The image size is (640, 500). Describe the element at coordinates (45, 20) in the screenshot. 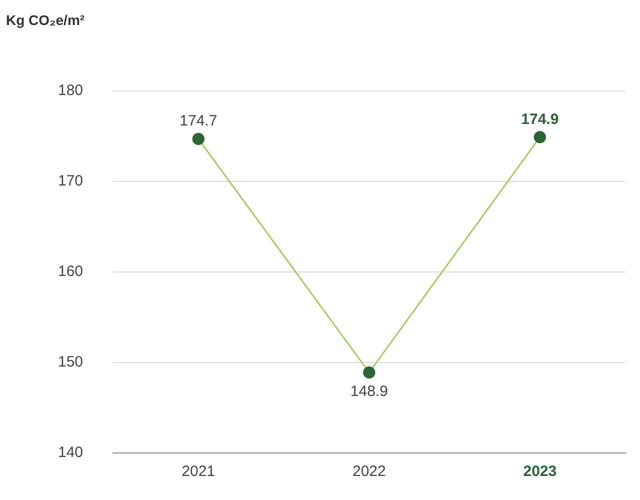

I see `y-axis-title: Kg CO₂e/m²` at that location.